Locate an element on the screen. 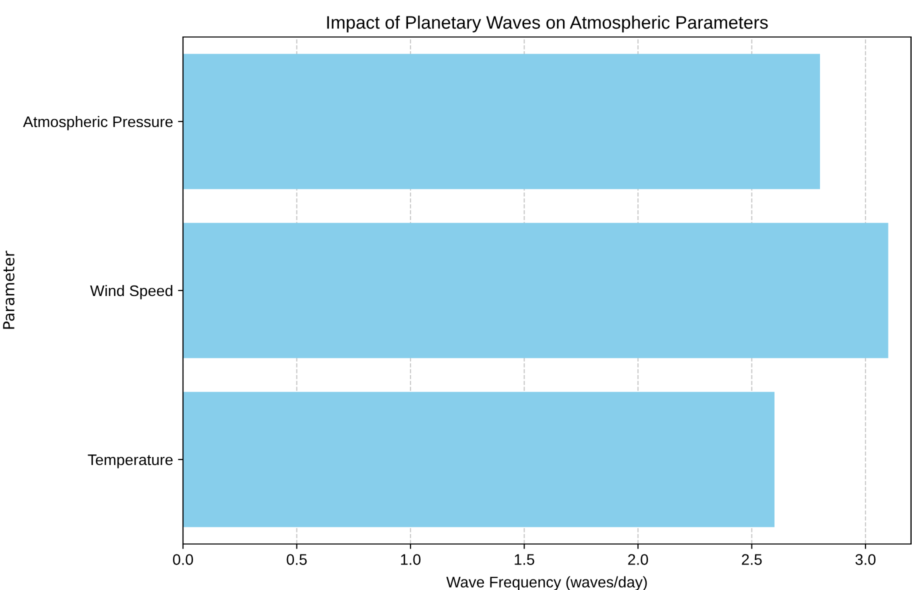 This screenshot has height=590, width=912. x-tick-label: 2.0 is located at coordinates (638, 559).